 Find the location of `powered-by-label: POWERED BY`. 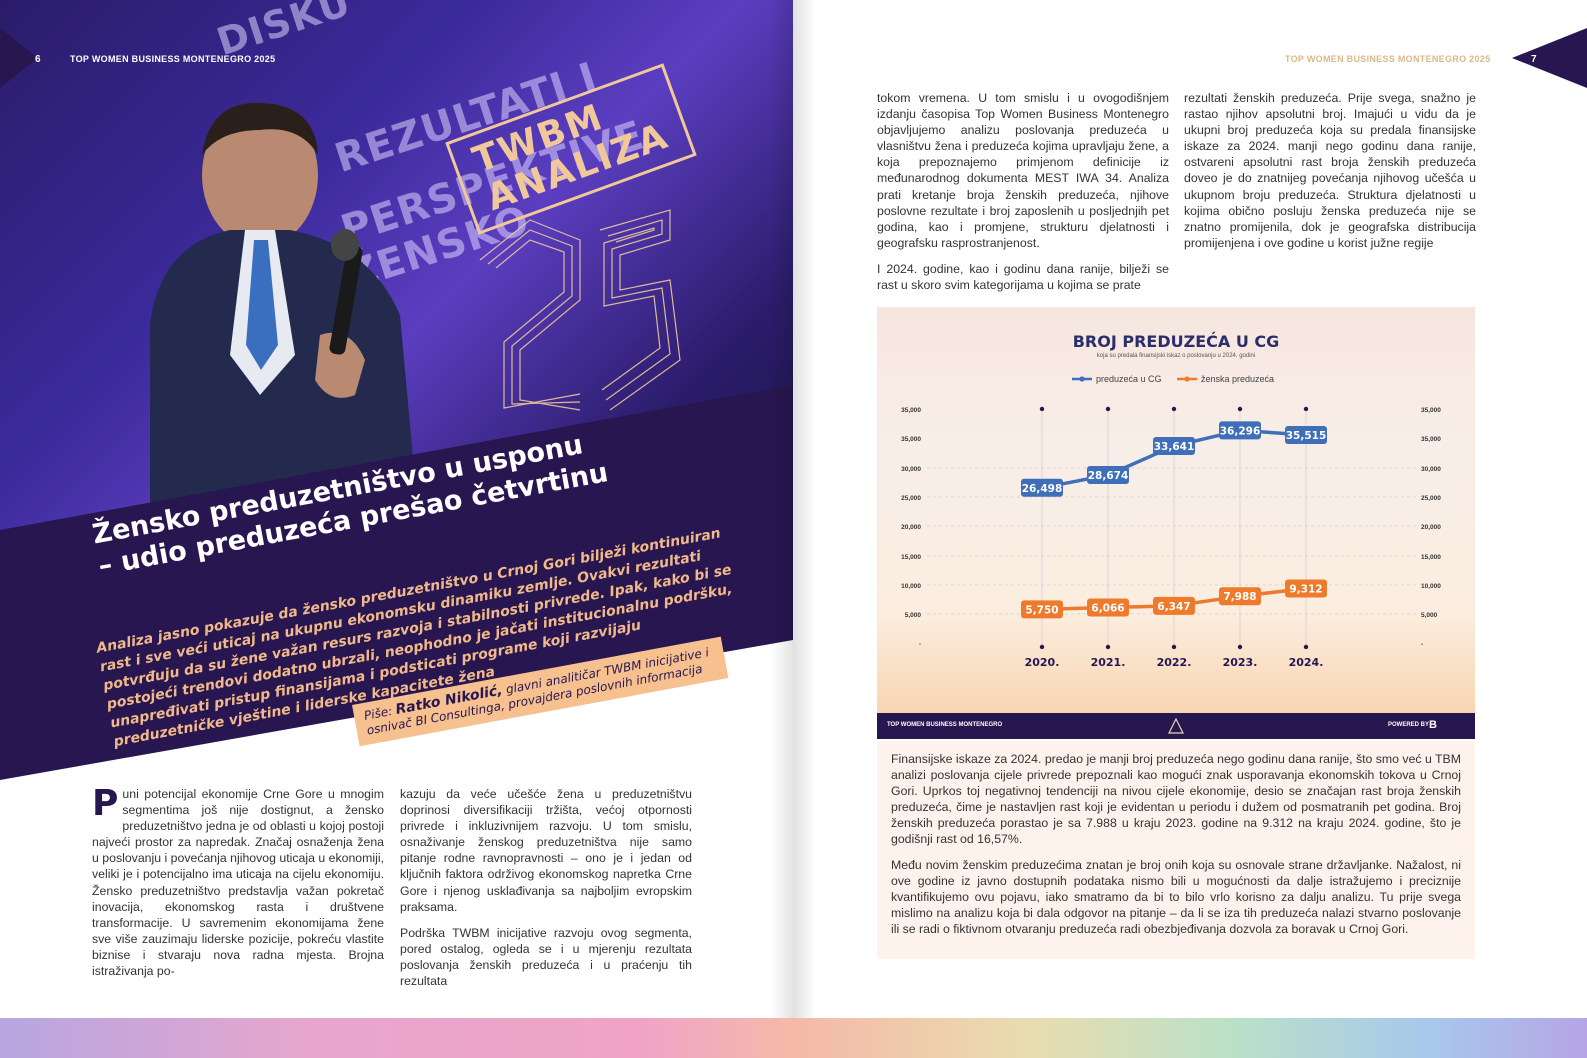

powered-by-label: POWERED BY is located at coordinates (1408, 725).